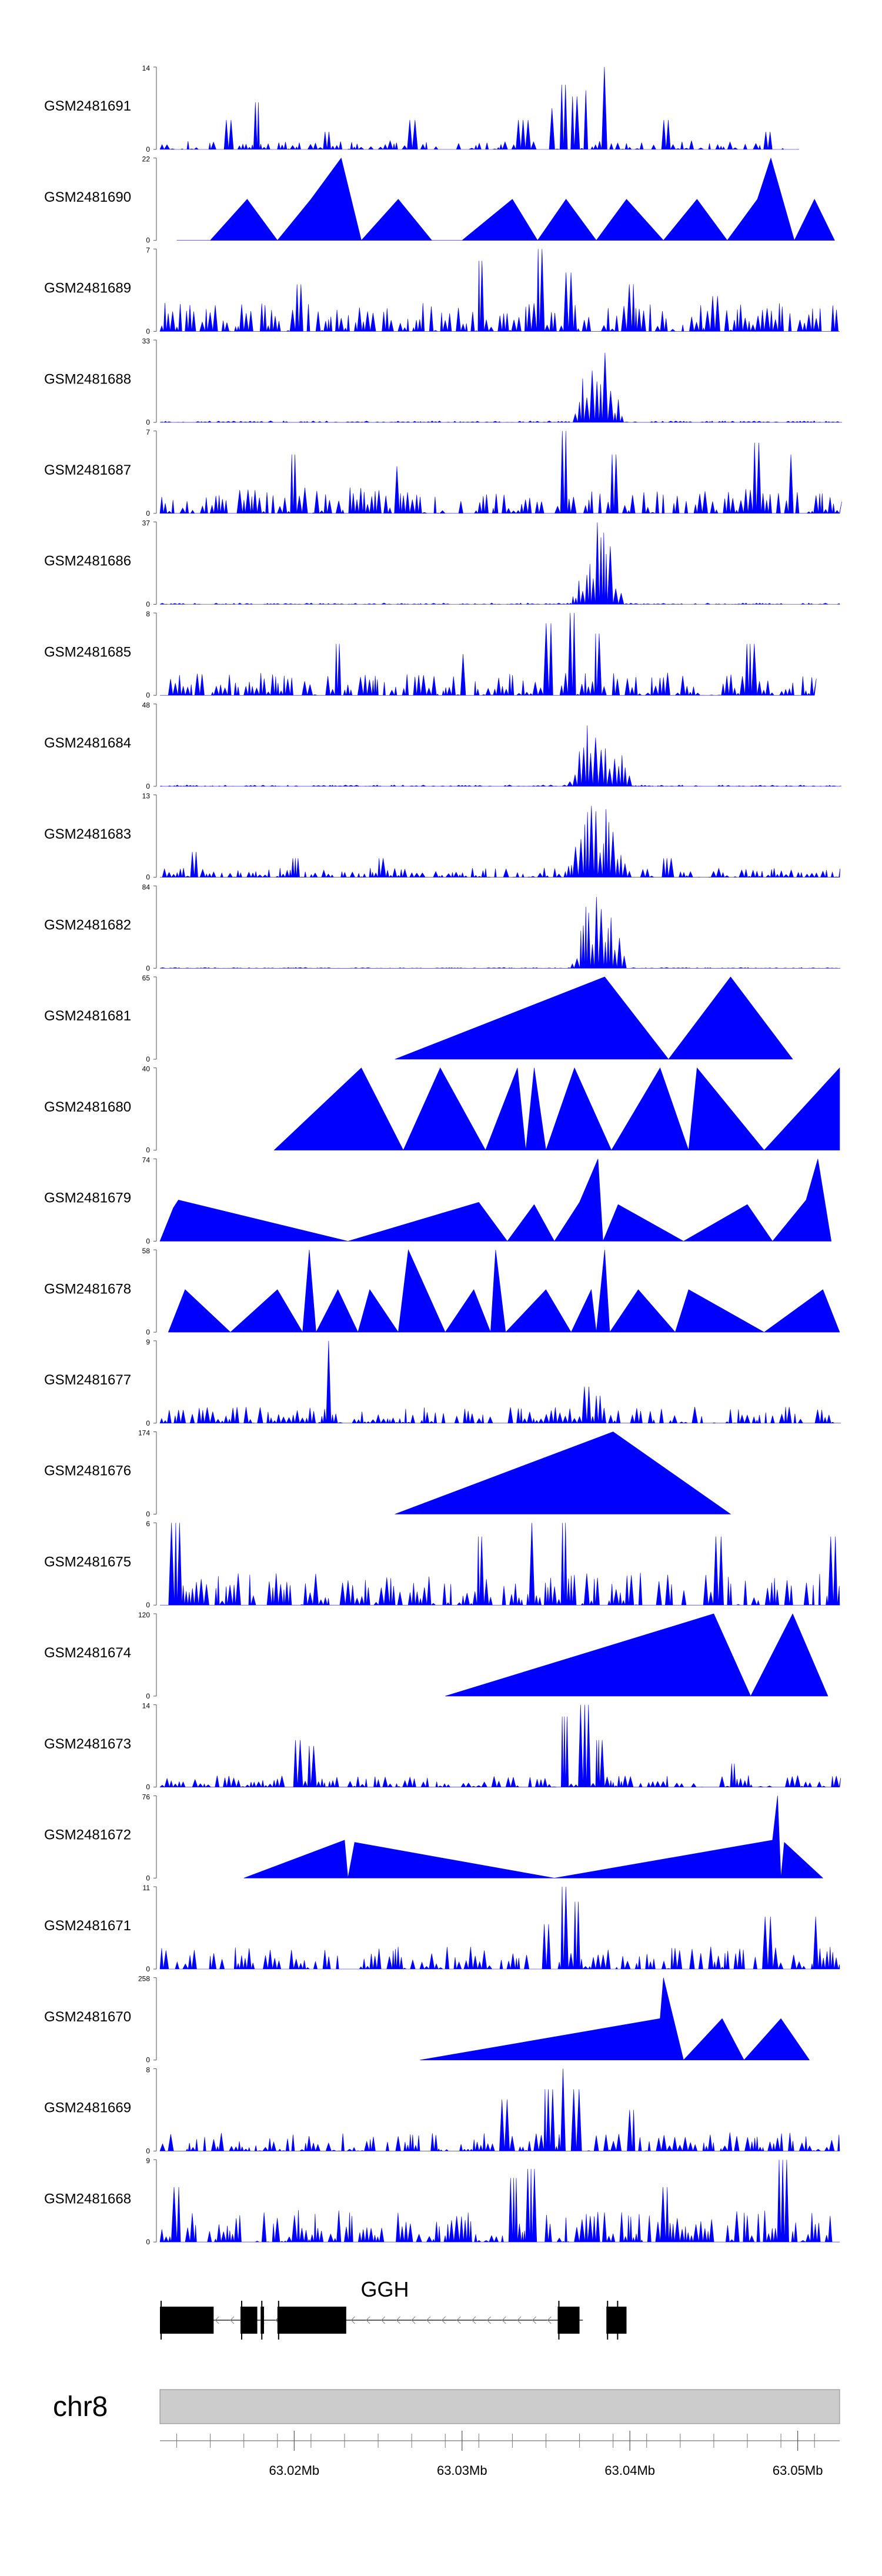 This screenshot has width=882, height=2576. Describe the element at coordinates (87, 106) in the screenshot. I see `sample-label: GSM2481691` at that location.